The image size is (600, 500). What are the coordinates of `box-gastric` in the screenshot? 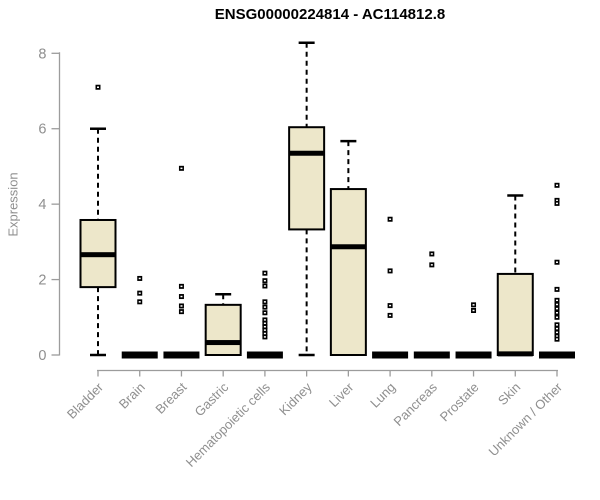 It's located at (223, 324).